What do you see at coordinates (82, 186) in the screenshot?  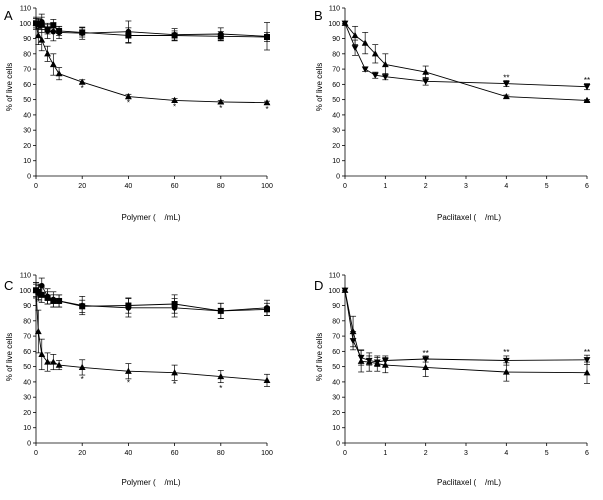 I see `x-tick-label: 20` at bounding box center [82, 186].